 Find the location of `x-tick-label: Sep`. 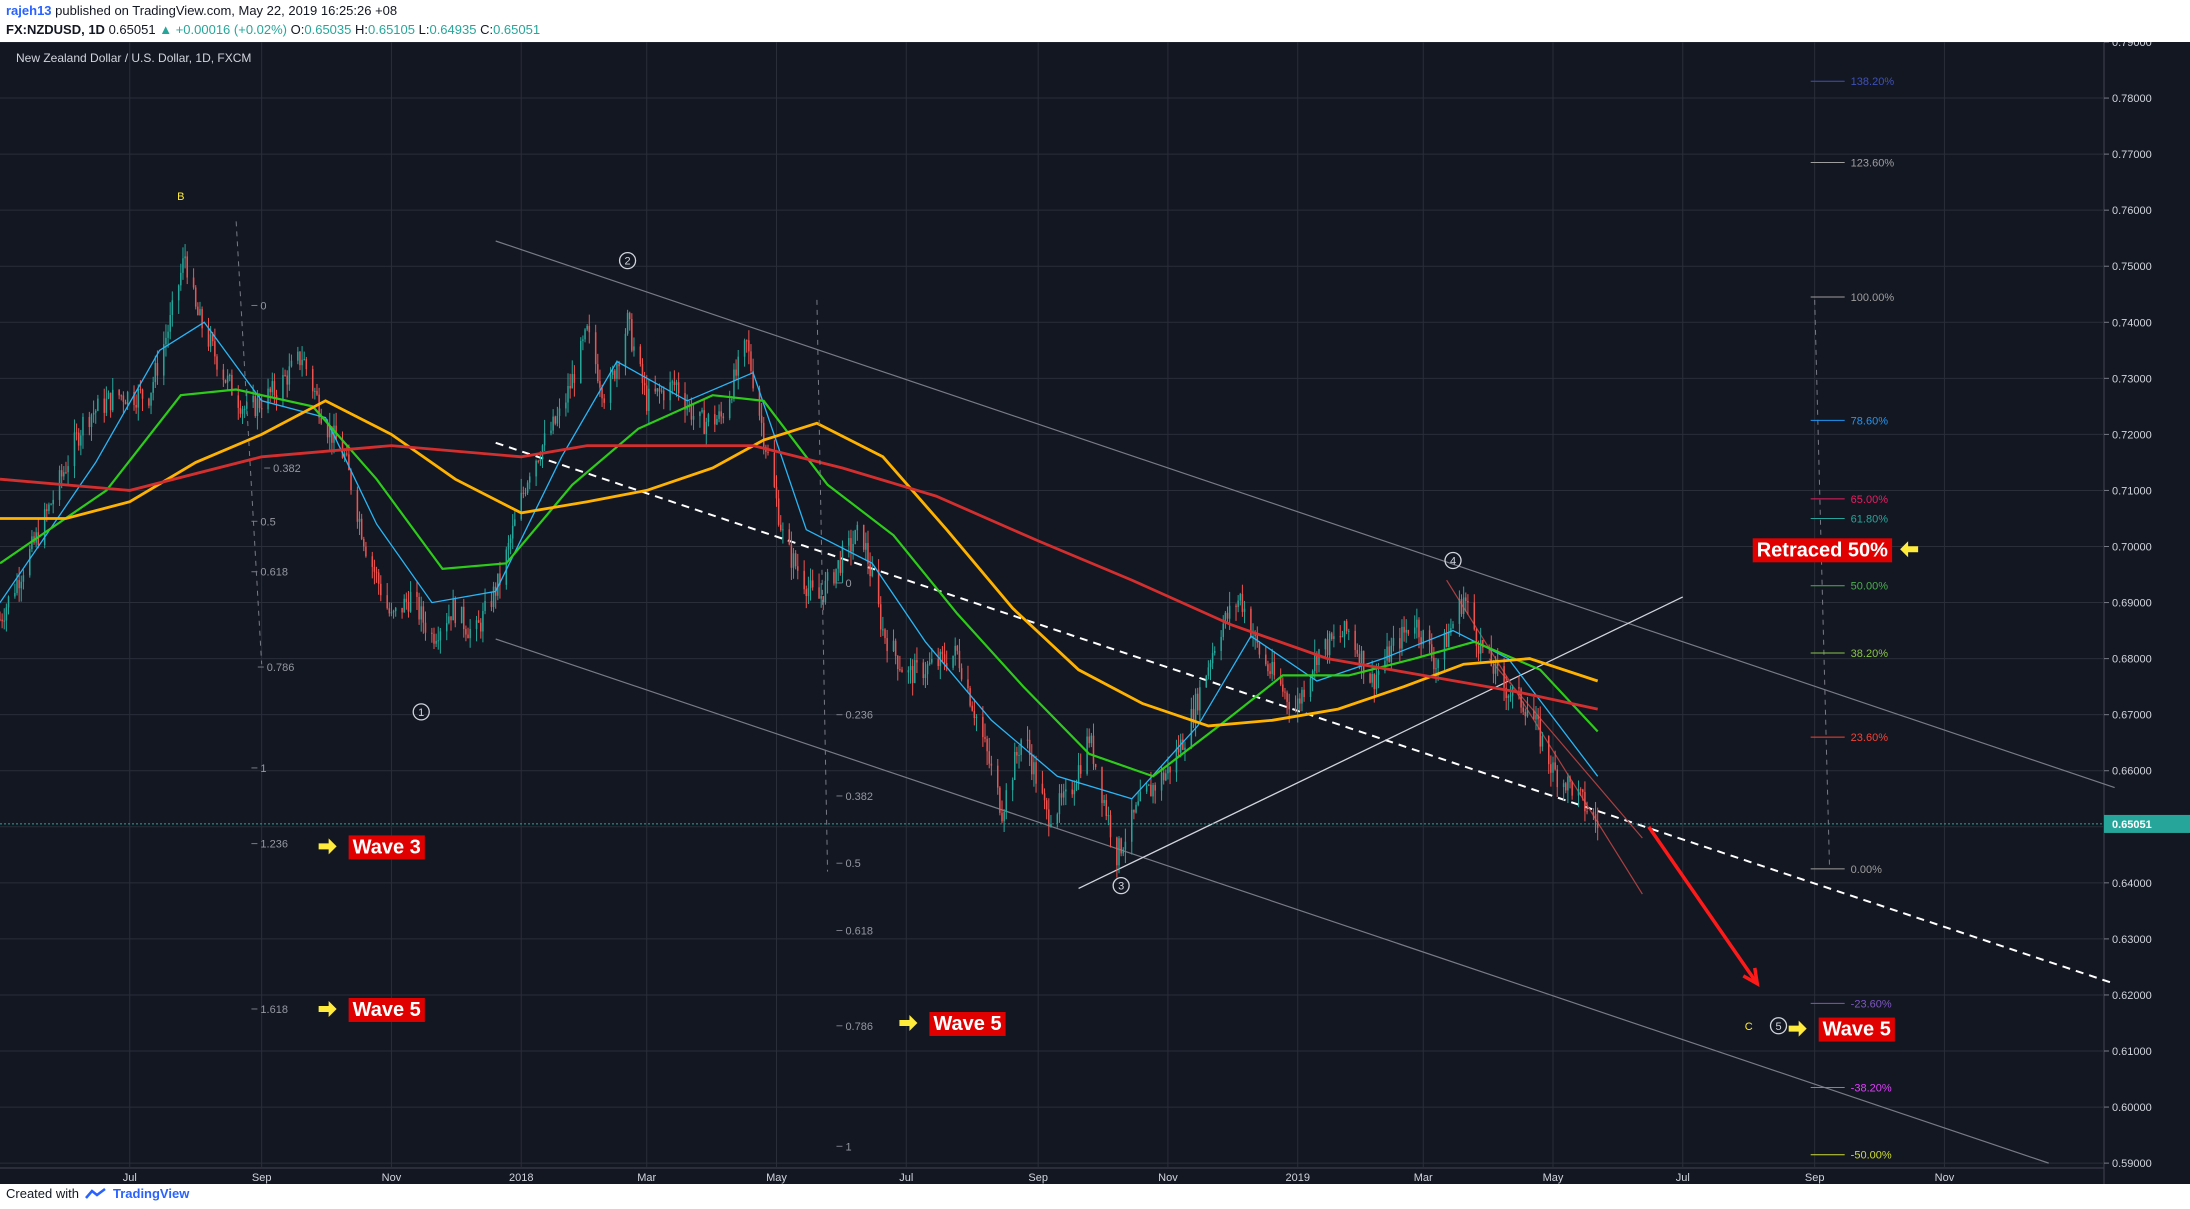

x-tick-label: Sep is located at coordinates (1038, 1178).